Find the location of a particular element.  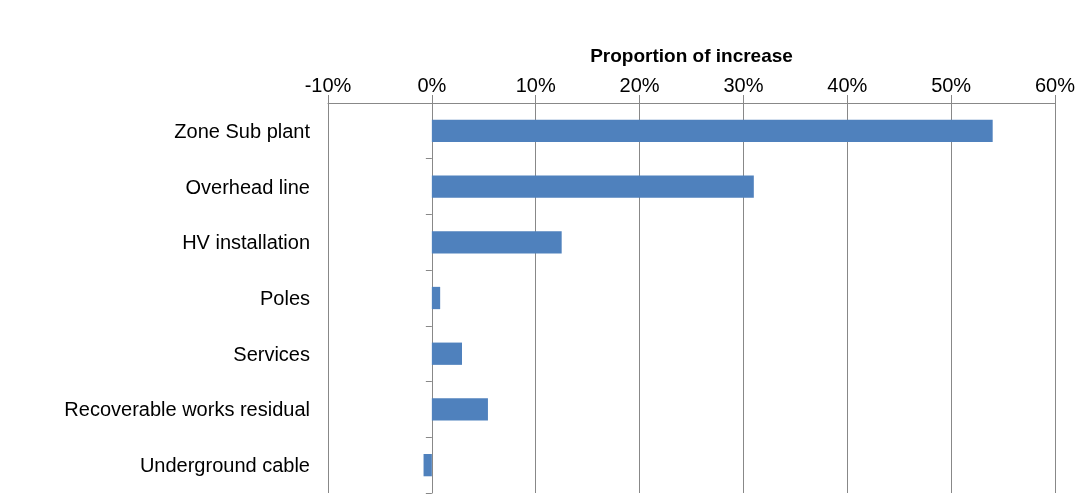

x-tick-label: -10% is located at coordinates (328, 85).